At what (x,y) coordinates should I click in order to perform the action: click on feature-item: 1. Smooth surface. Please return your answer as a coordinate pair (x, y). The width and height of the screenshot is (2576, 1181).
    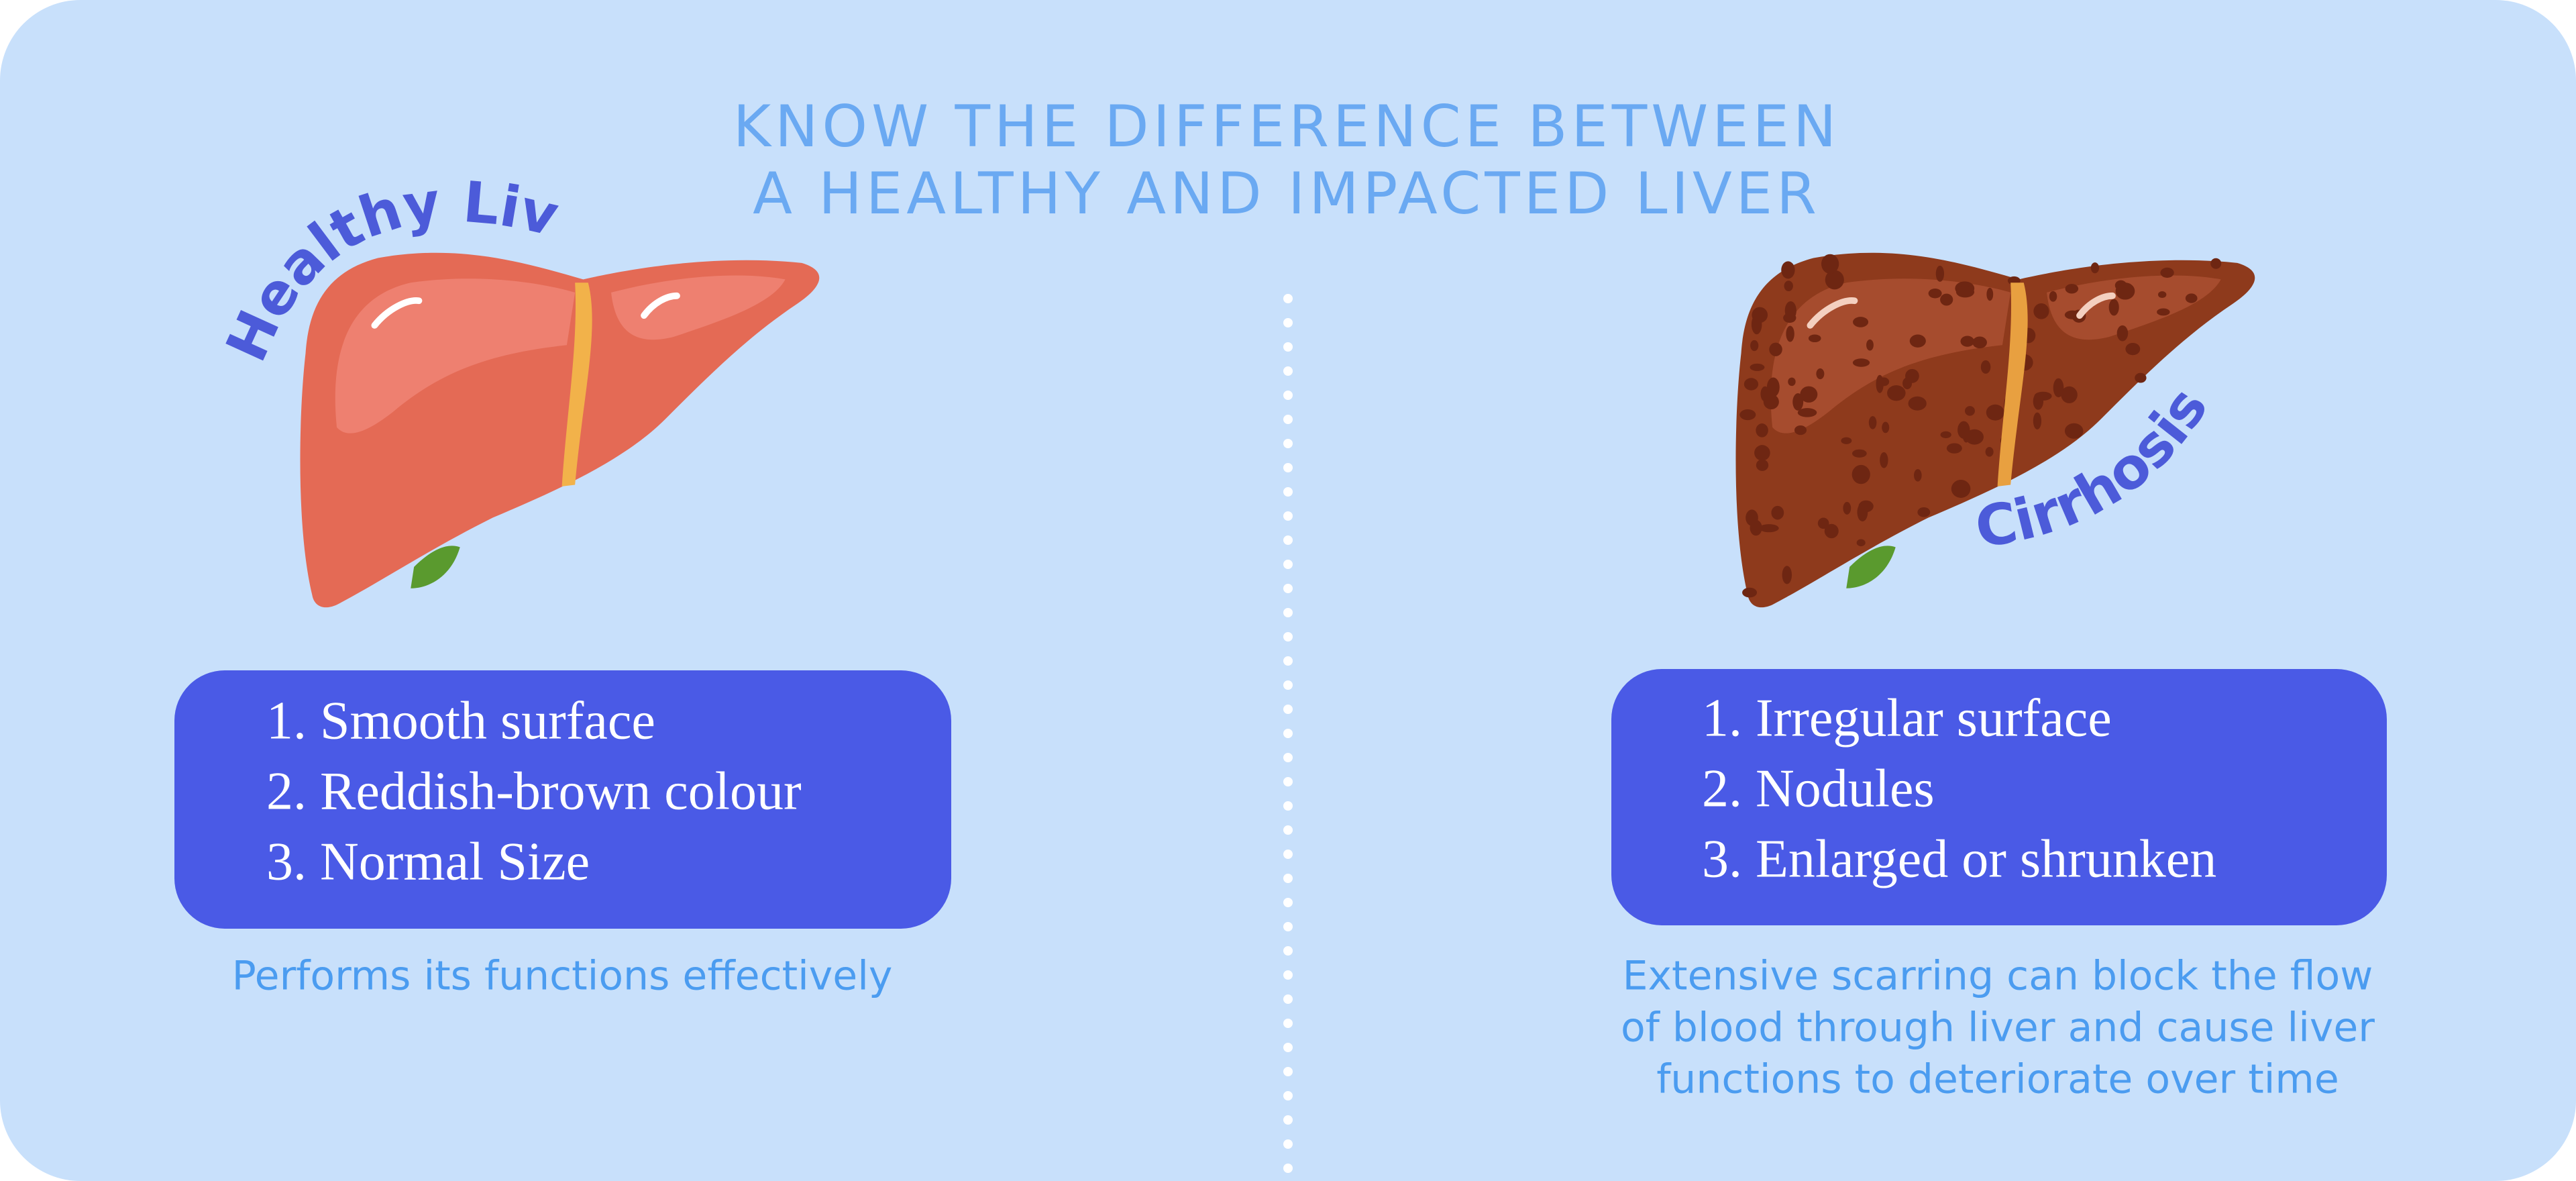
    Looking at the image, I should click on (460, 720).